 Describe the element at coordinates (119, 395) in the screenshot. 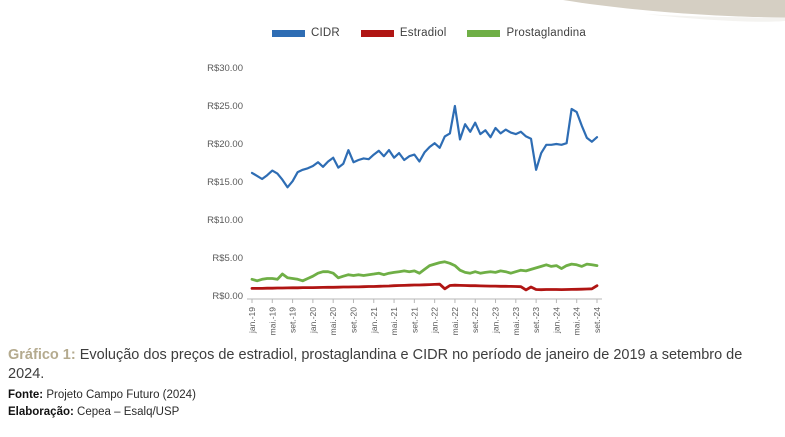

I see `source-text: Projeto Campo Futuro (2024)` at that location.